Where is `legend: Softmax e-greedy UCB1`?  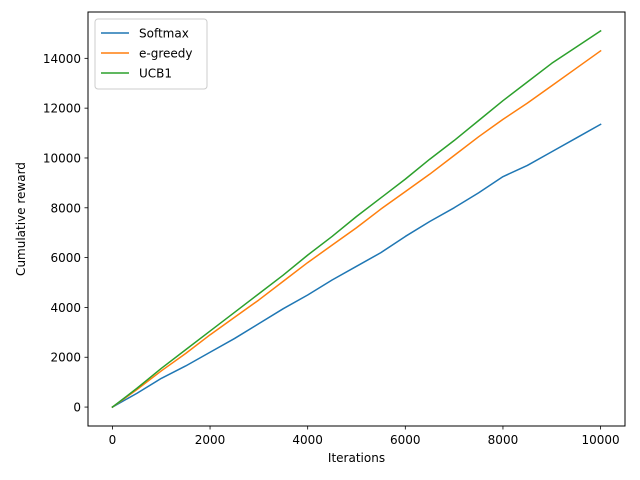 legend: Softmax e-greedy UCB1 is located at coordinates (151, 54).